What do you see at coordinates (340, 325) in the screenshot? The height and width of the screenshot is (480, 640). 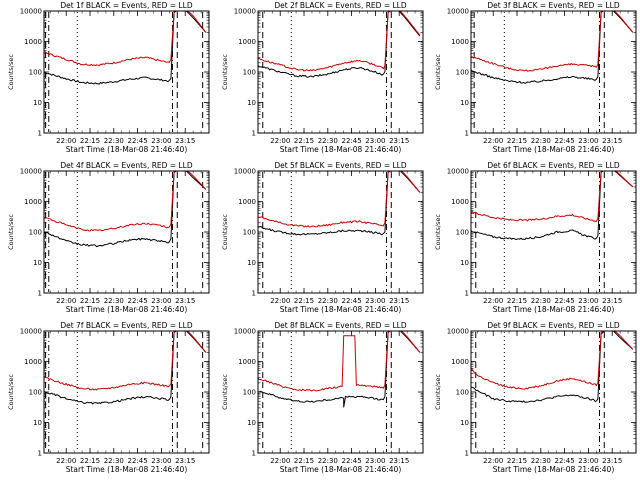 I see `chart-title: Det 8f BLACK = Events, RED = LLD` at bounding box center [340, 325].